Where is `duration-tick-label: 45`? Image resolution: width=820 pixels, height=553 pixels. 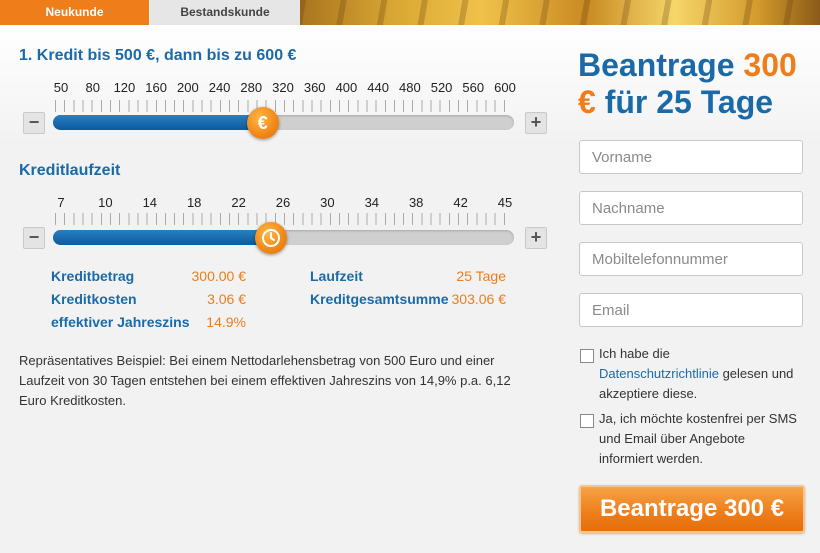
duration-tick-label: 45 is located at coordinates (505, 202).